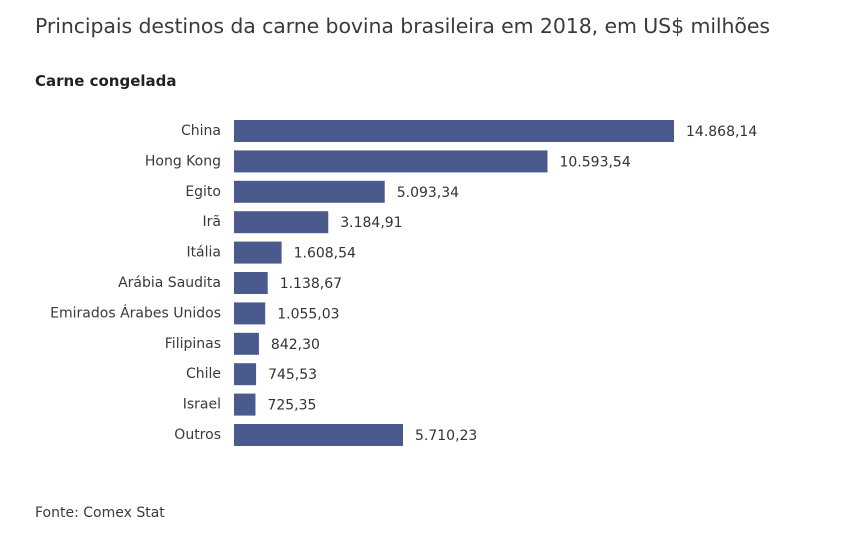  I want to click on value-label: 1.055,03, so click(308, 314).